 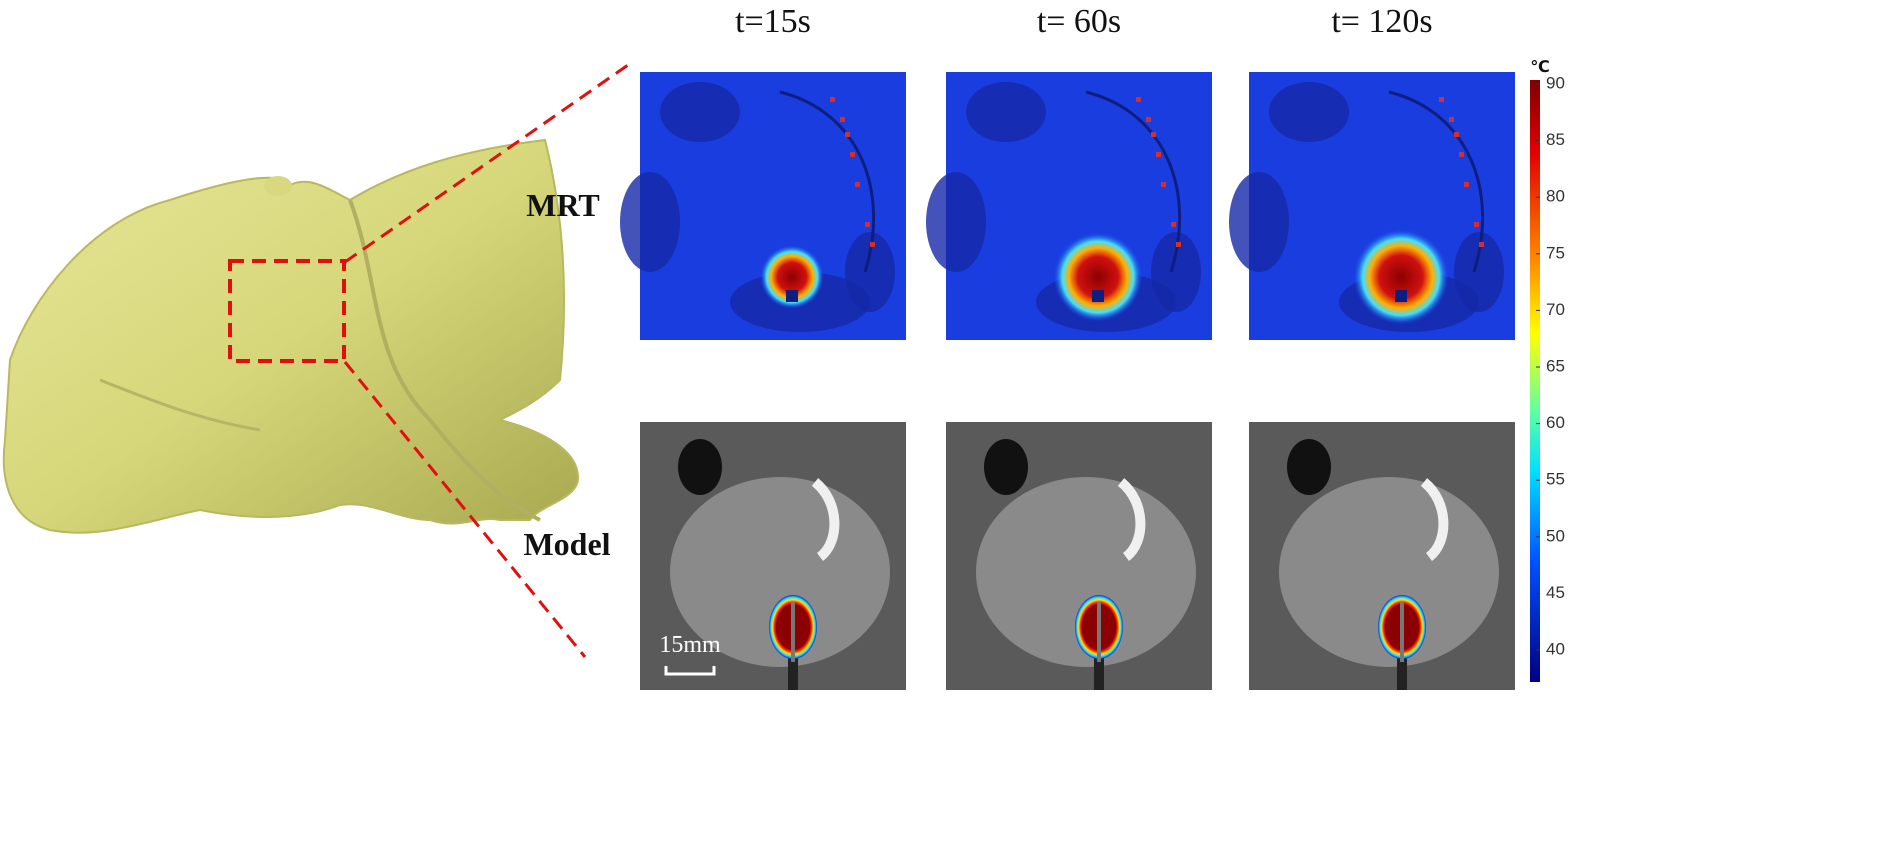 What do you see at coordinates (1555, 252) in the screenshot?
I see `colorbar-tick-label: 75` at bounding box center [1555, 252].